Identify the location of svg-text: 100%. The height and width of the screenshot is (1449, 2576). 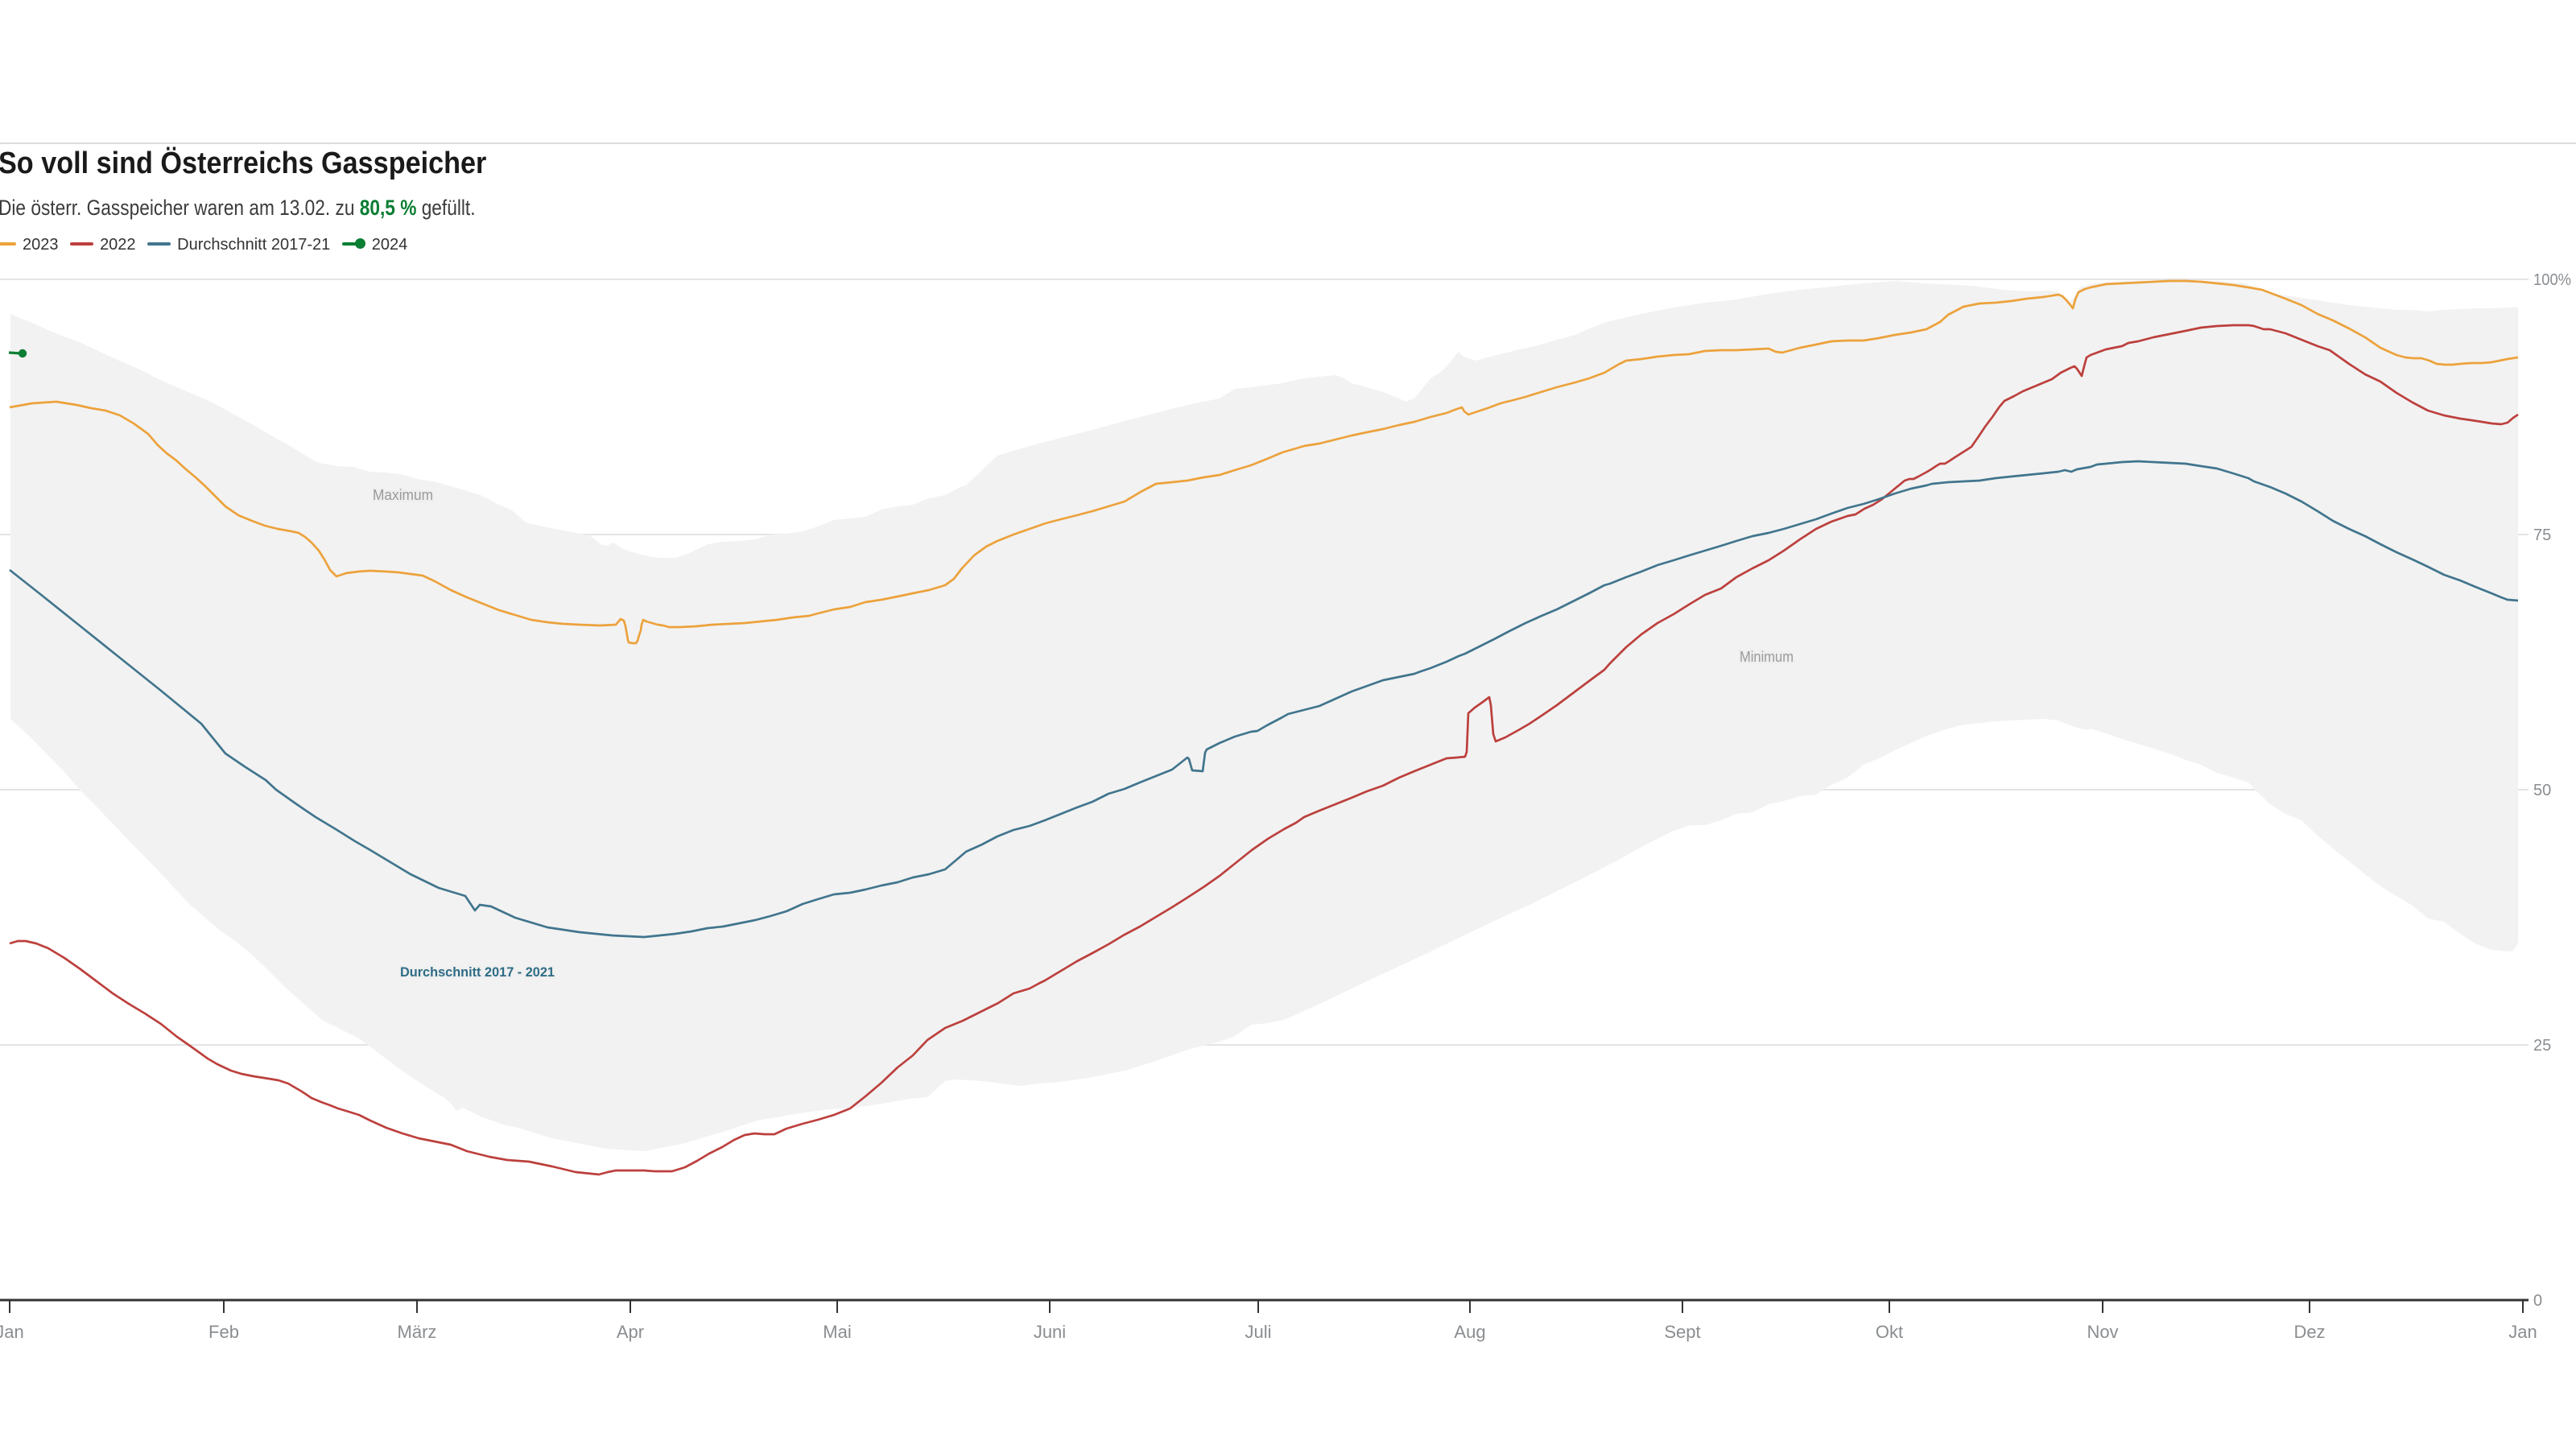
(2552, 280).